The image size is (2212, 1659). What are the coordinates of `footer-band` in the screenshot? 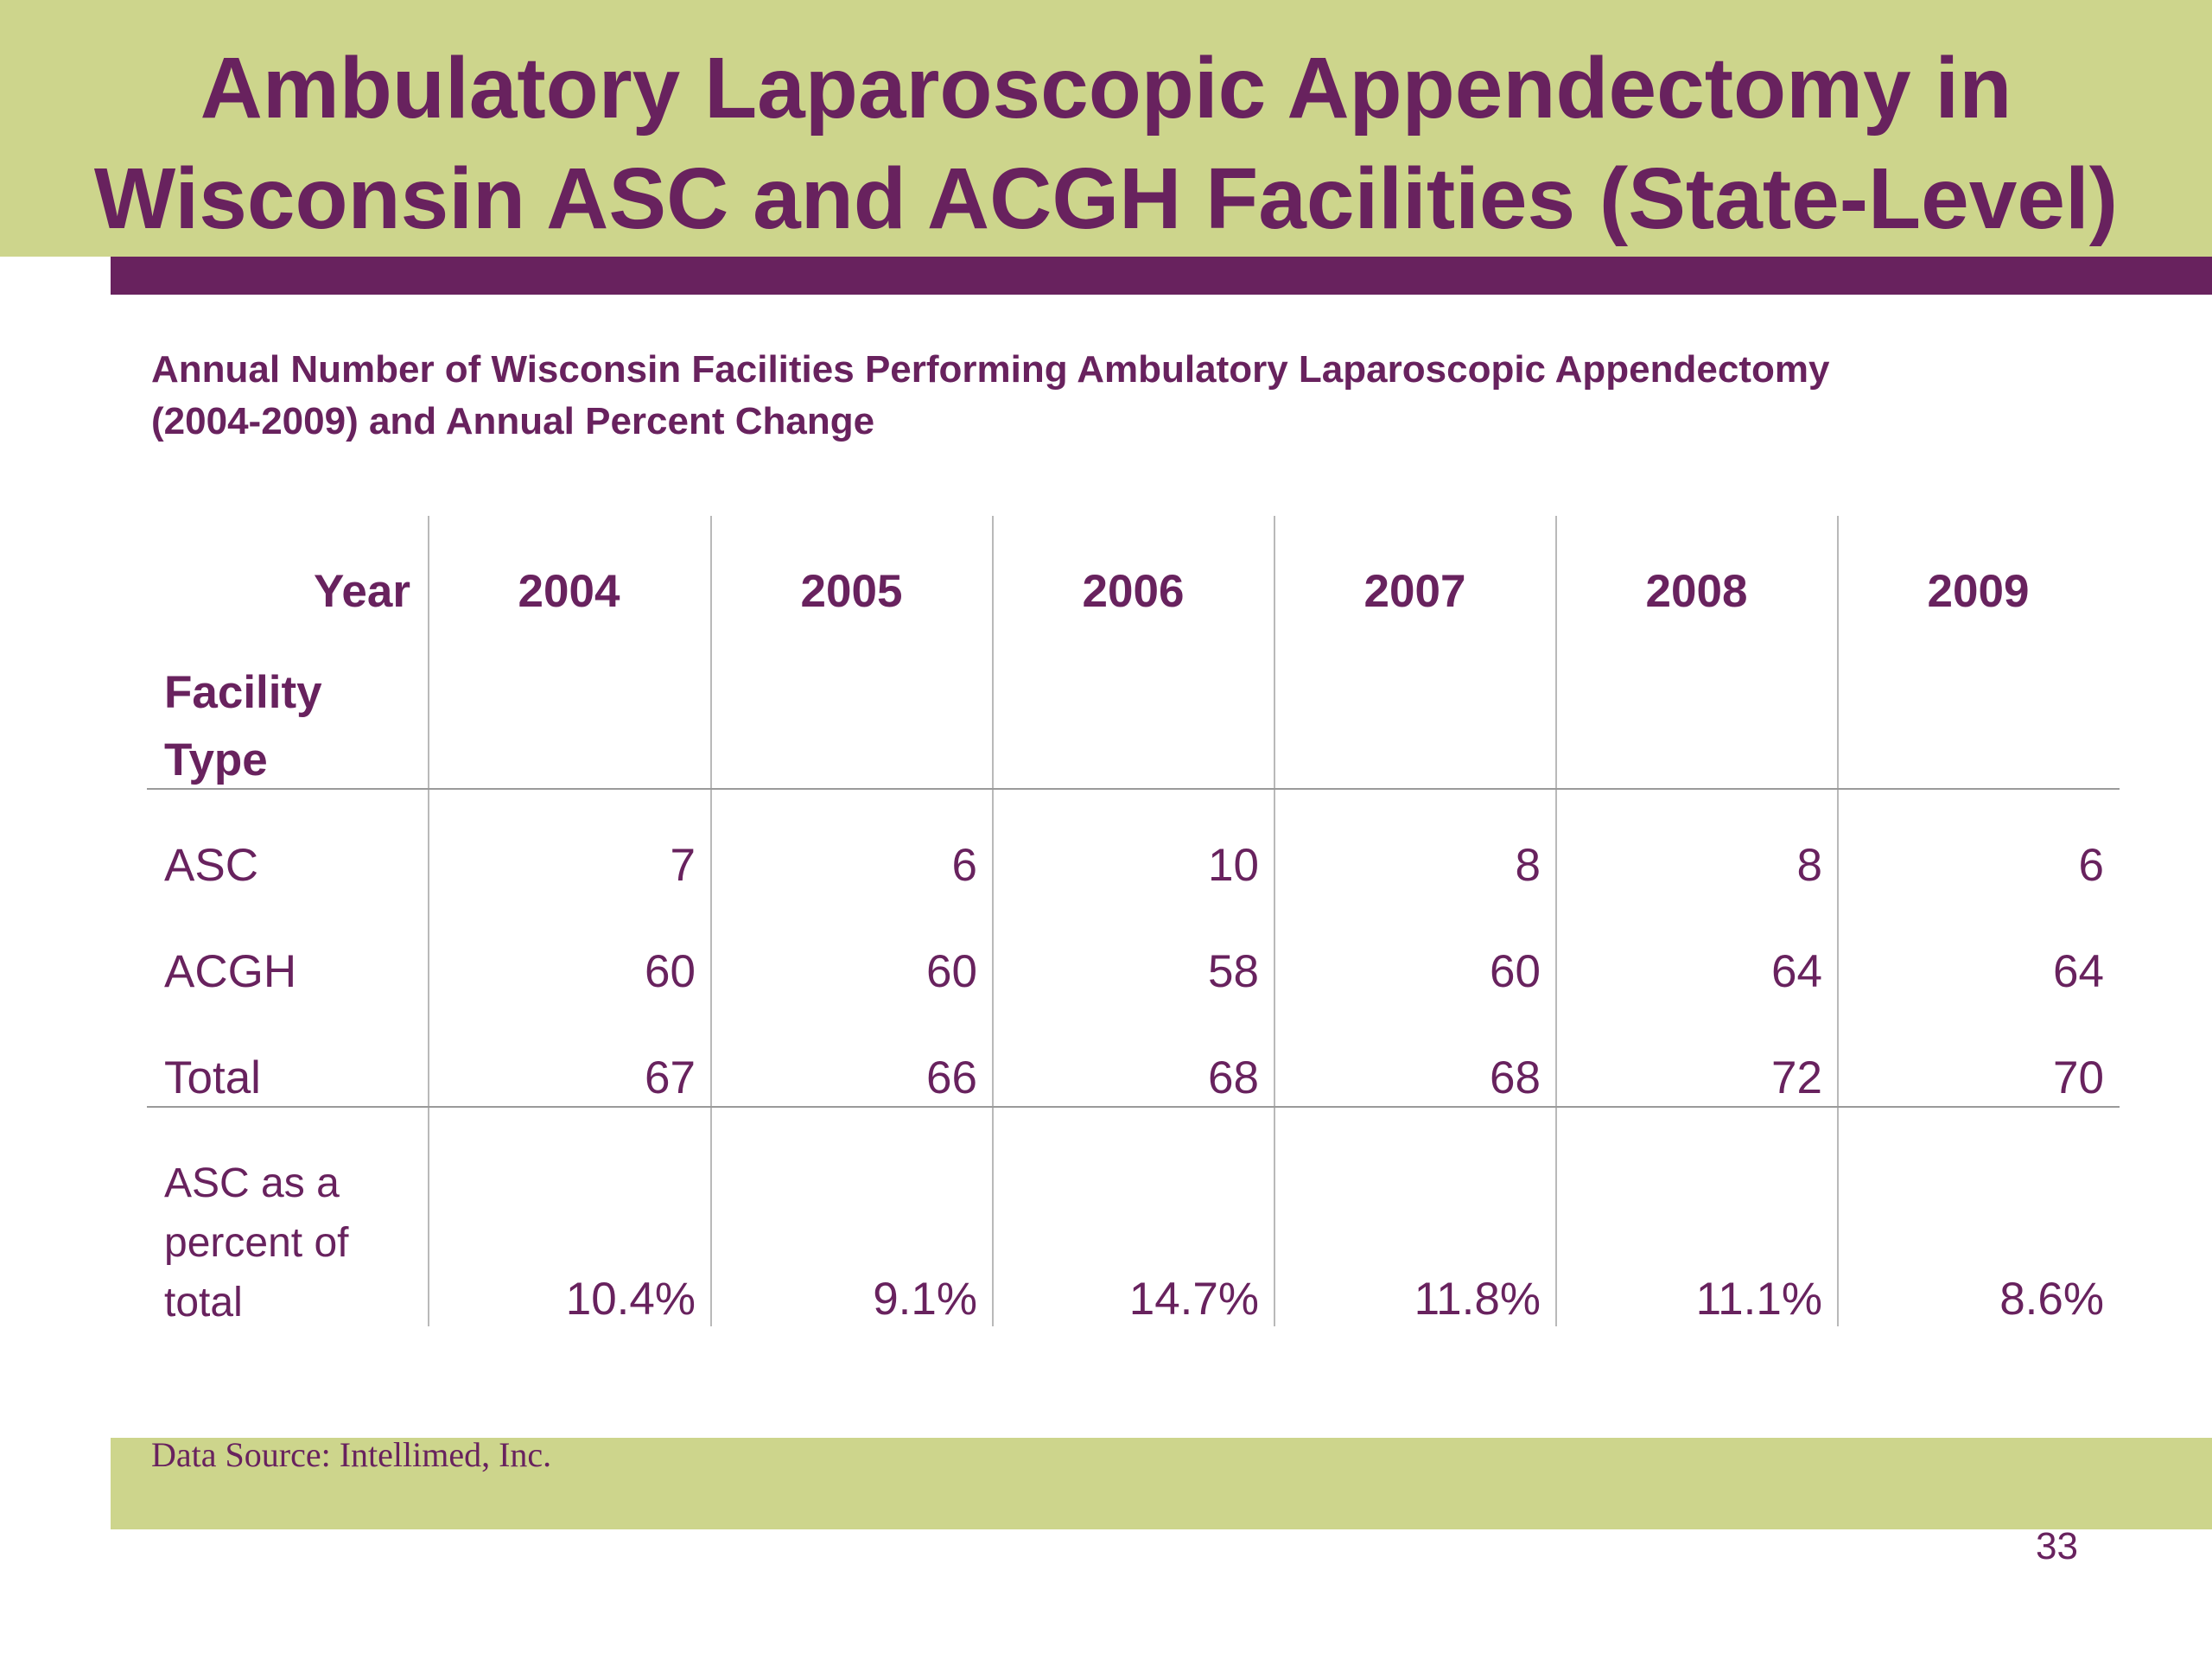 It's located at (1161, 1483).